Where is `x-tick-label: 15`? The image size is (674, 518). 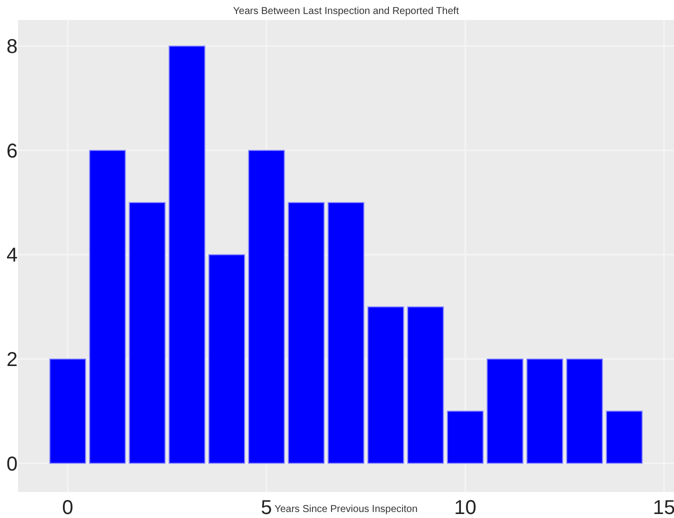 x-tick-label: 15 is located at coordinates (663, 507).